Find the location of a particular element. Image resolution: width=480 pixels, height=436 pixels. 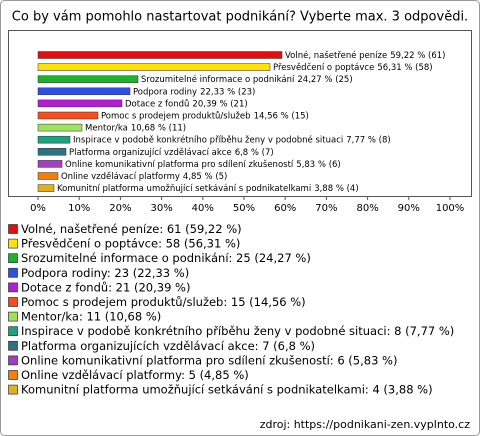

legend-label: Podpora rodiny: 23 (22,33 %) is located at coordinates (105, 273).